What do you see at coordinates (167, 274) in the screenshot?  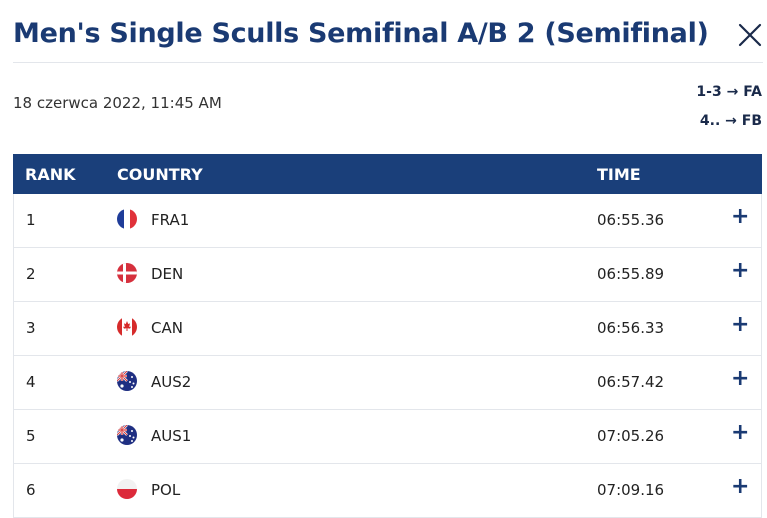 I see `country-cell: DEN` at bounding box center [167, 274].